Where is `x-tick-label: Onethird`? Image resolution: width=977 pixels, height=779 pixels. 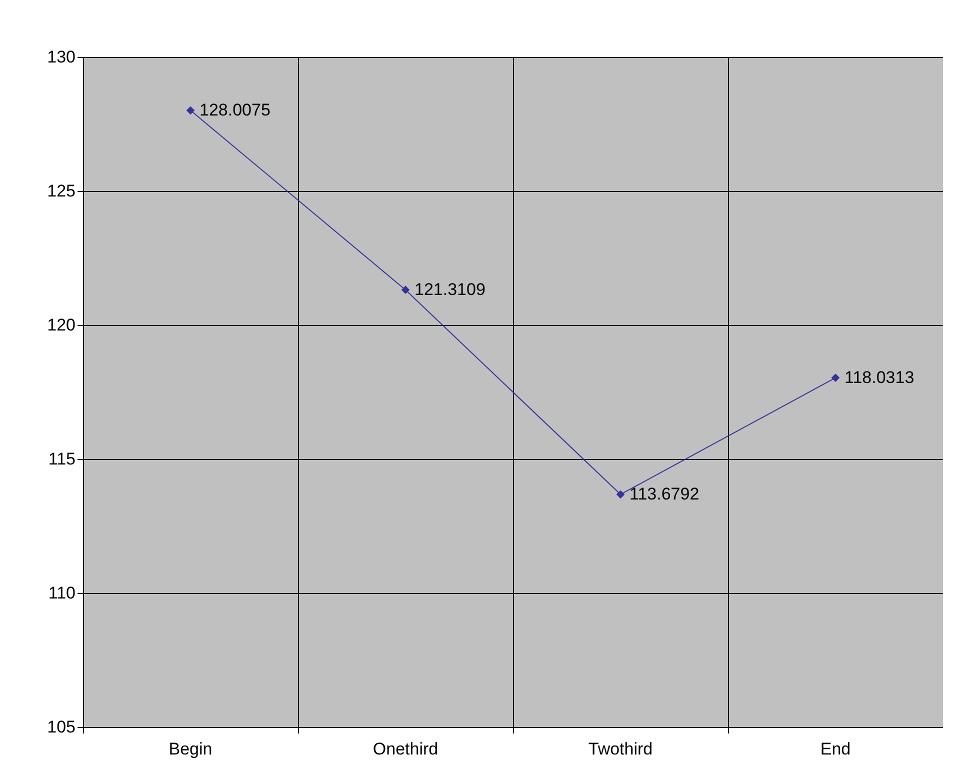
x-tick-label: Onethird is located at coordinates (405, 749).